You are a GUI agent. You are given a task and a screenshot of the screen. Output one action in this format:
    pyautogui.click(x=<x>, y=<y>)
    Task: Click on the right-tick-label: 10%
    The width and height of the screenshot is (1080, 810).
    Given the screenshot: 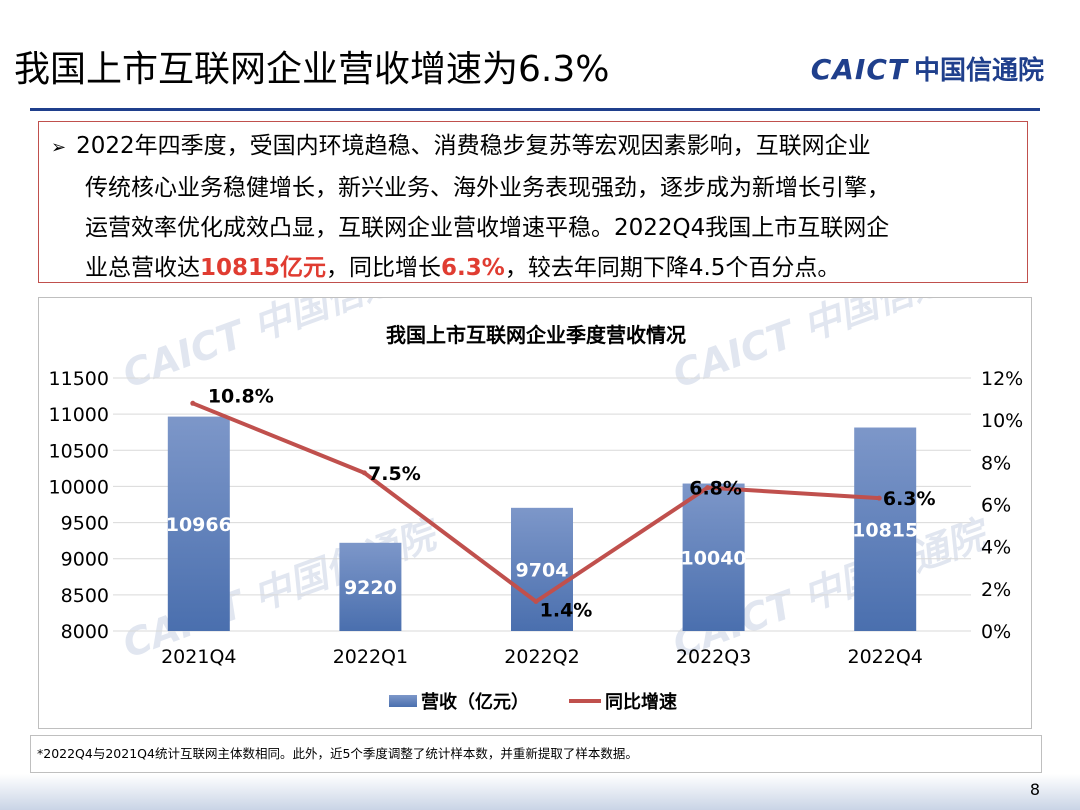 What is the action you would take?
    pyautogui.click(x=1002, y=421)
    